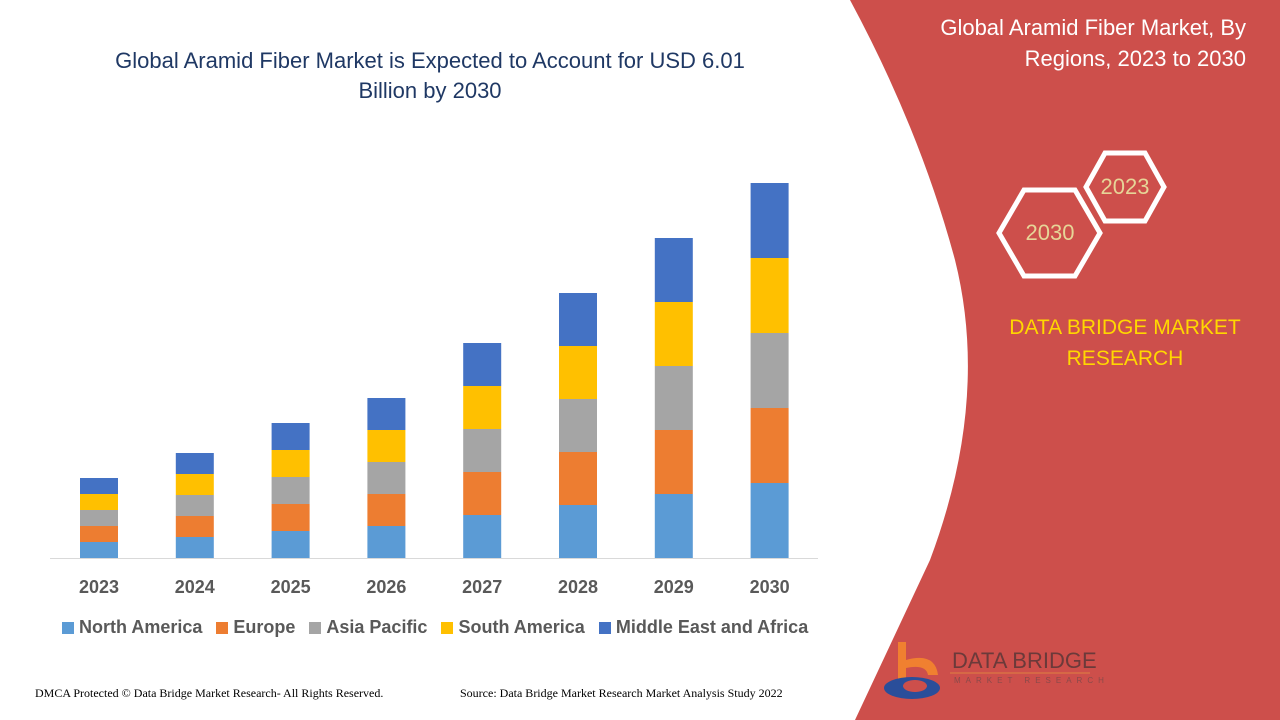 The image size is (1280, 720). Describe the element at coordinates (712, 627) in the screenshot. I see `legend-label: Middle East and Africa` at that location.